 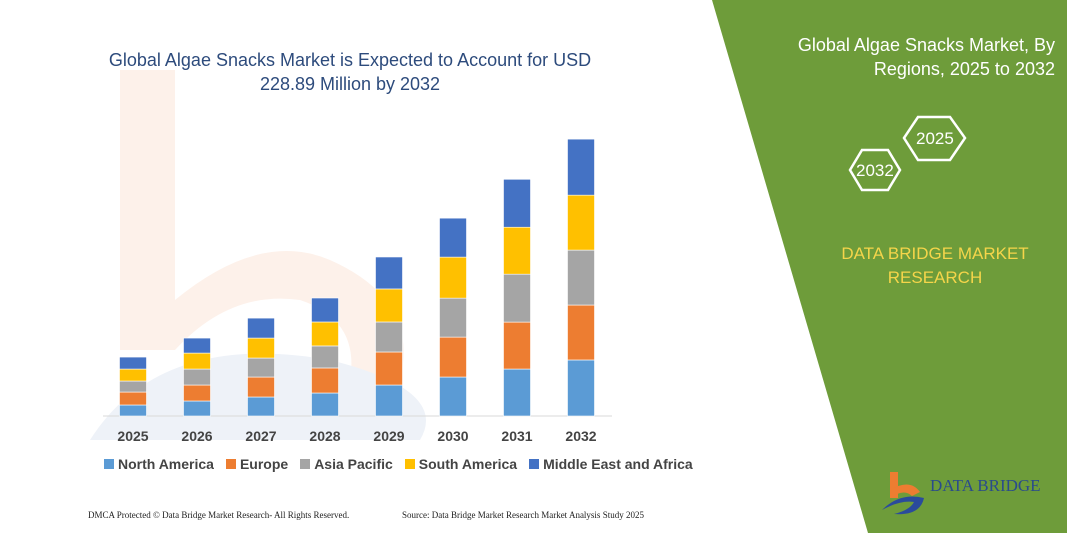 I want to click on hexagon-2032, so click(x=875, y=170).